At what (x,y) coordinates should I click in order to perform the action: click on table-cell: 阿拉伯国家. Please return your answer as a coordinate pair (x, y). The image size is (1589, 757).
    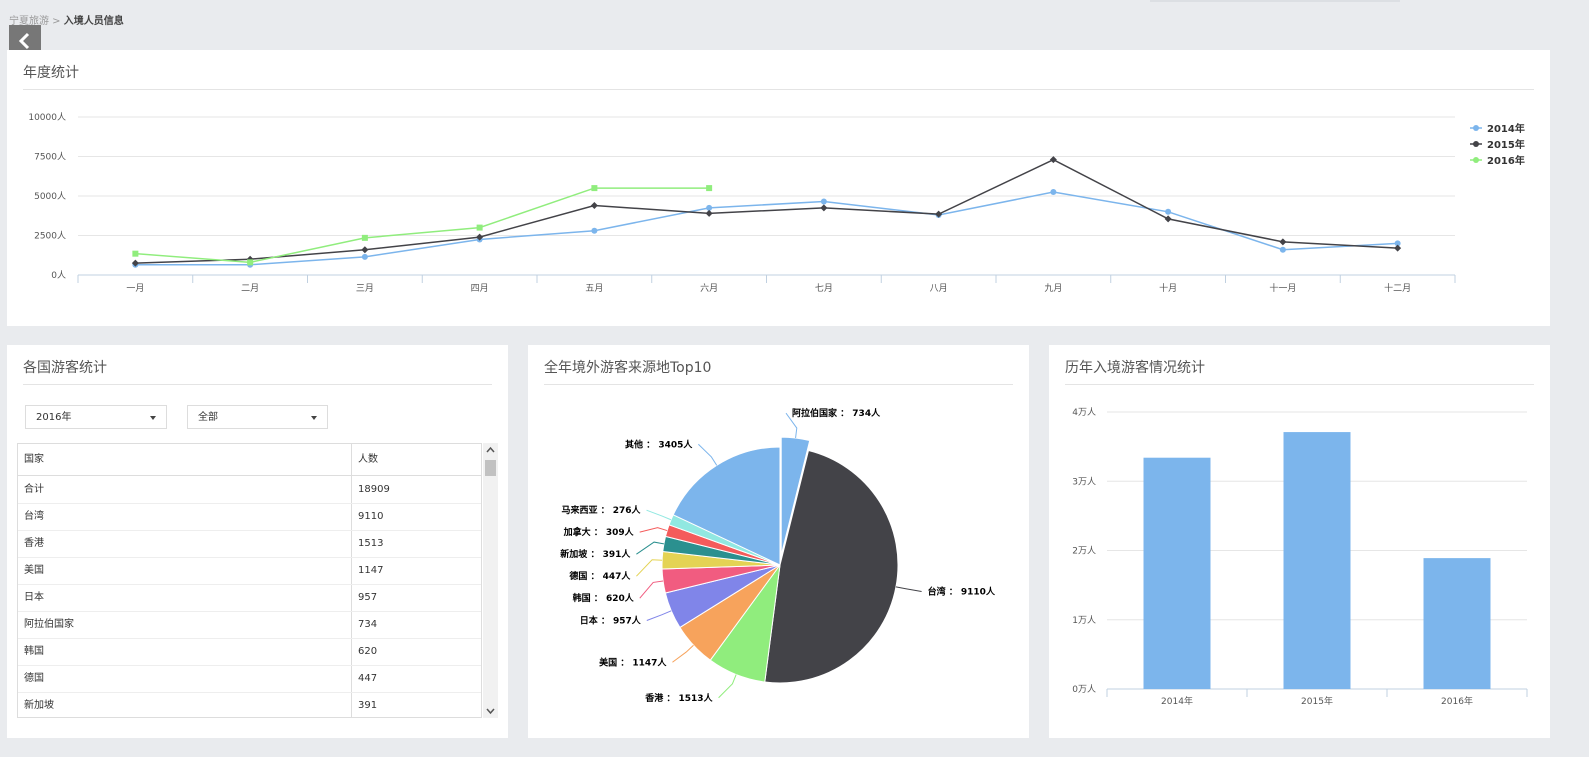
    Looking at the image, I should click on (49, 624).